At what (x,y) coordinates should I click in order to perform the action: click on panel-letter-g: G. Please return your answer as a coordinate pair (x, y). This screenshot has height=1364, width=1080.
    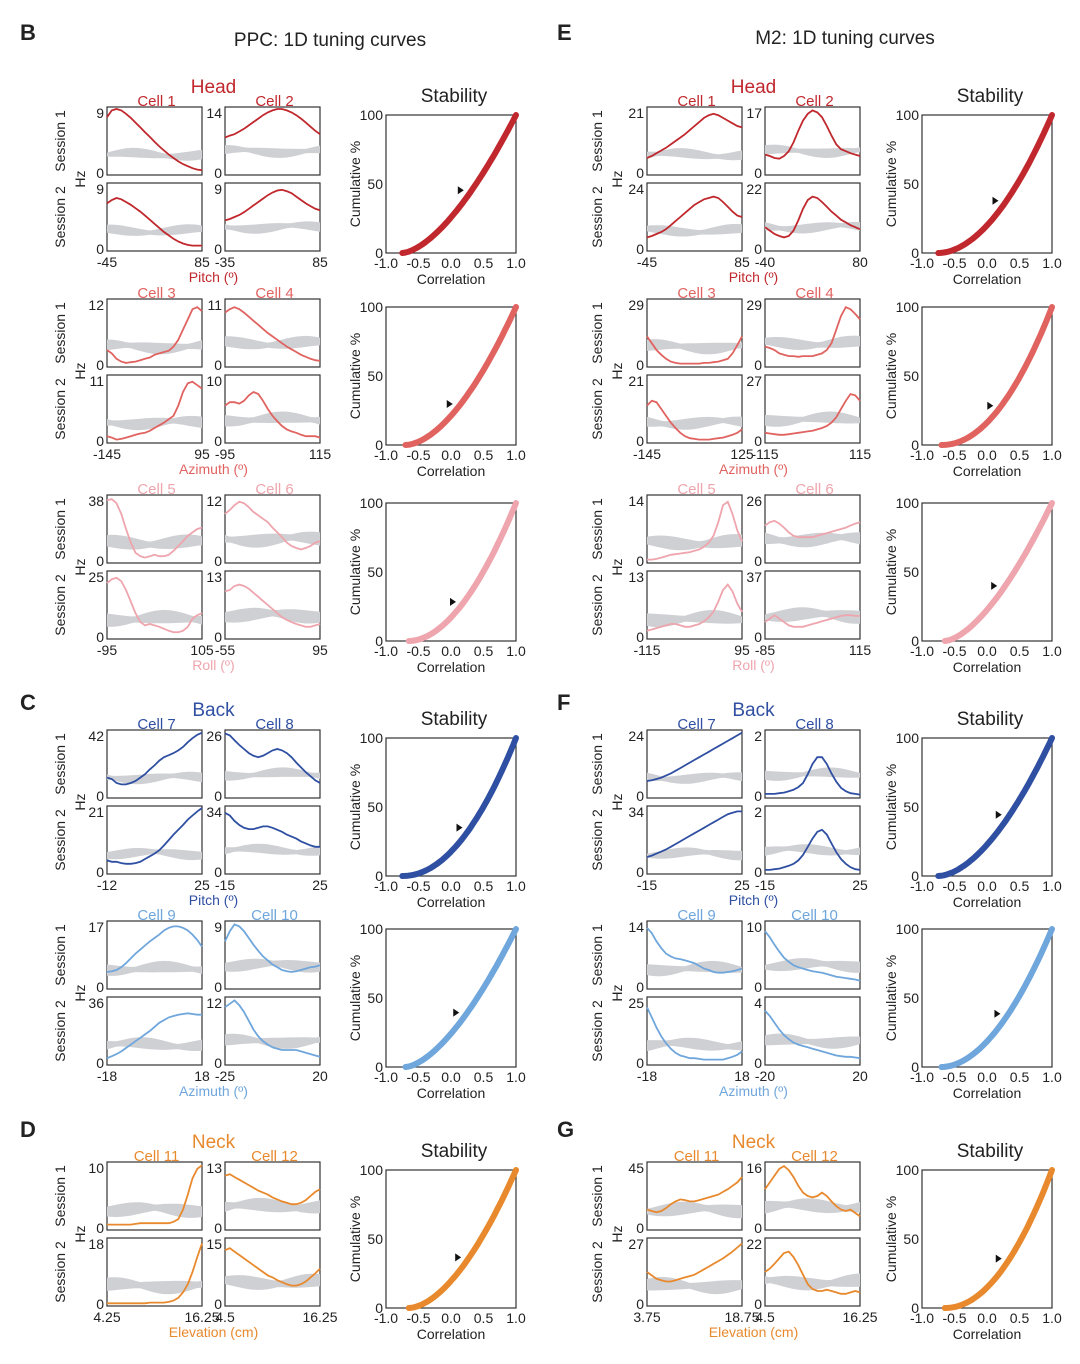
    Looking at the image, I should click on (565, 1129).